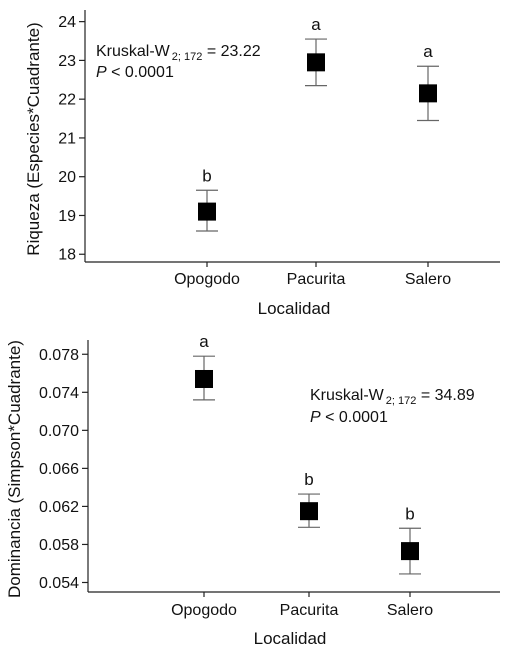  What do you see at coordinates (33, 138) in the screenshot?
I see `riqueza-y-axis-title: Riqueza (Especies*Cuadrante)` at bounding box center [33, 138].